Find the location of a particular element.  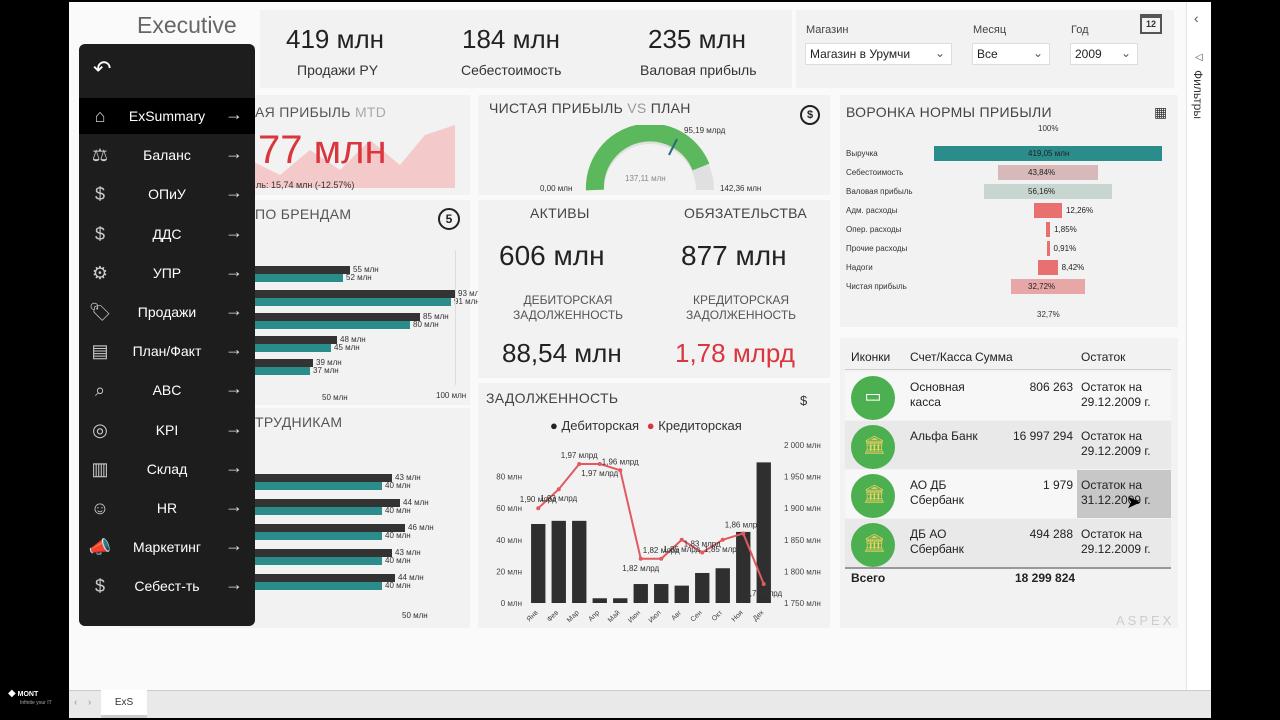

menu-item-2: $ ОПиУ → is located at coordinates (167, 194).